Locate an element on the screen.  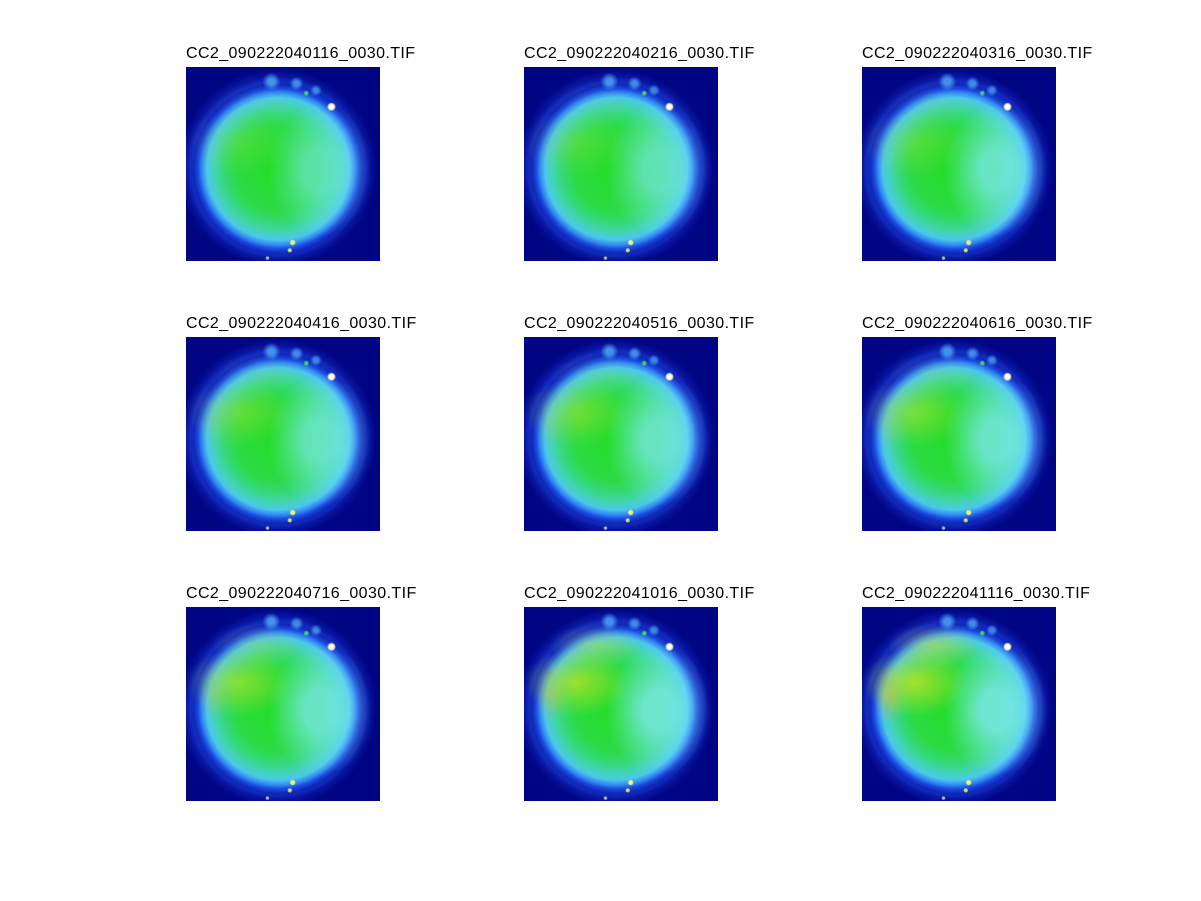
subplot-cell: CC2_090222040116_0030.TIF is located at coordinates (300, 152).